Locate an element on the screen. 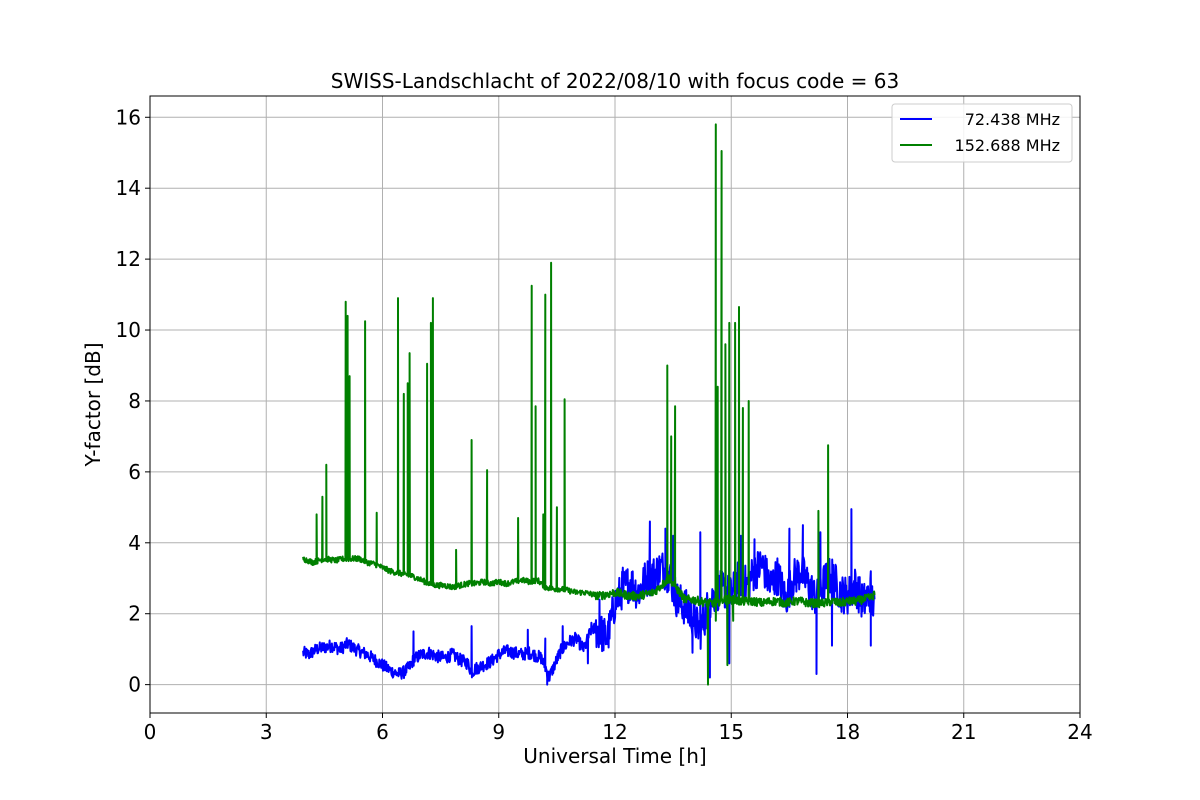 The image size is (1200, 800). legend: 72.438 MHz 152.688 MHz is located at coordinates (982, 133).